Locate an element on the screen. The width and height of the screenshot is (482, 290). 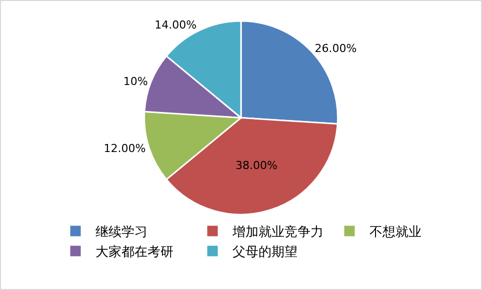
data-label: 12.00% is located at coordinates (125, 148).